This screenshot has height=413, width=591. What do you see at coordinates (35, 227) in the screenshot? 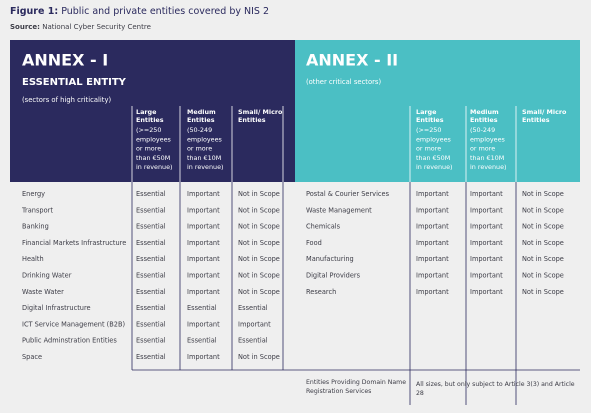
I see `sector-name: Banking` at bounding box center [35, 227].